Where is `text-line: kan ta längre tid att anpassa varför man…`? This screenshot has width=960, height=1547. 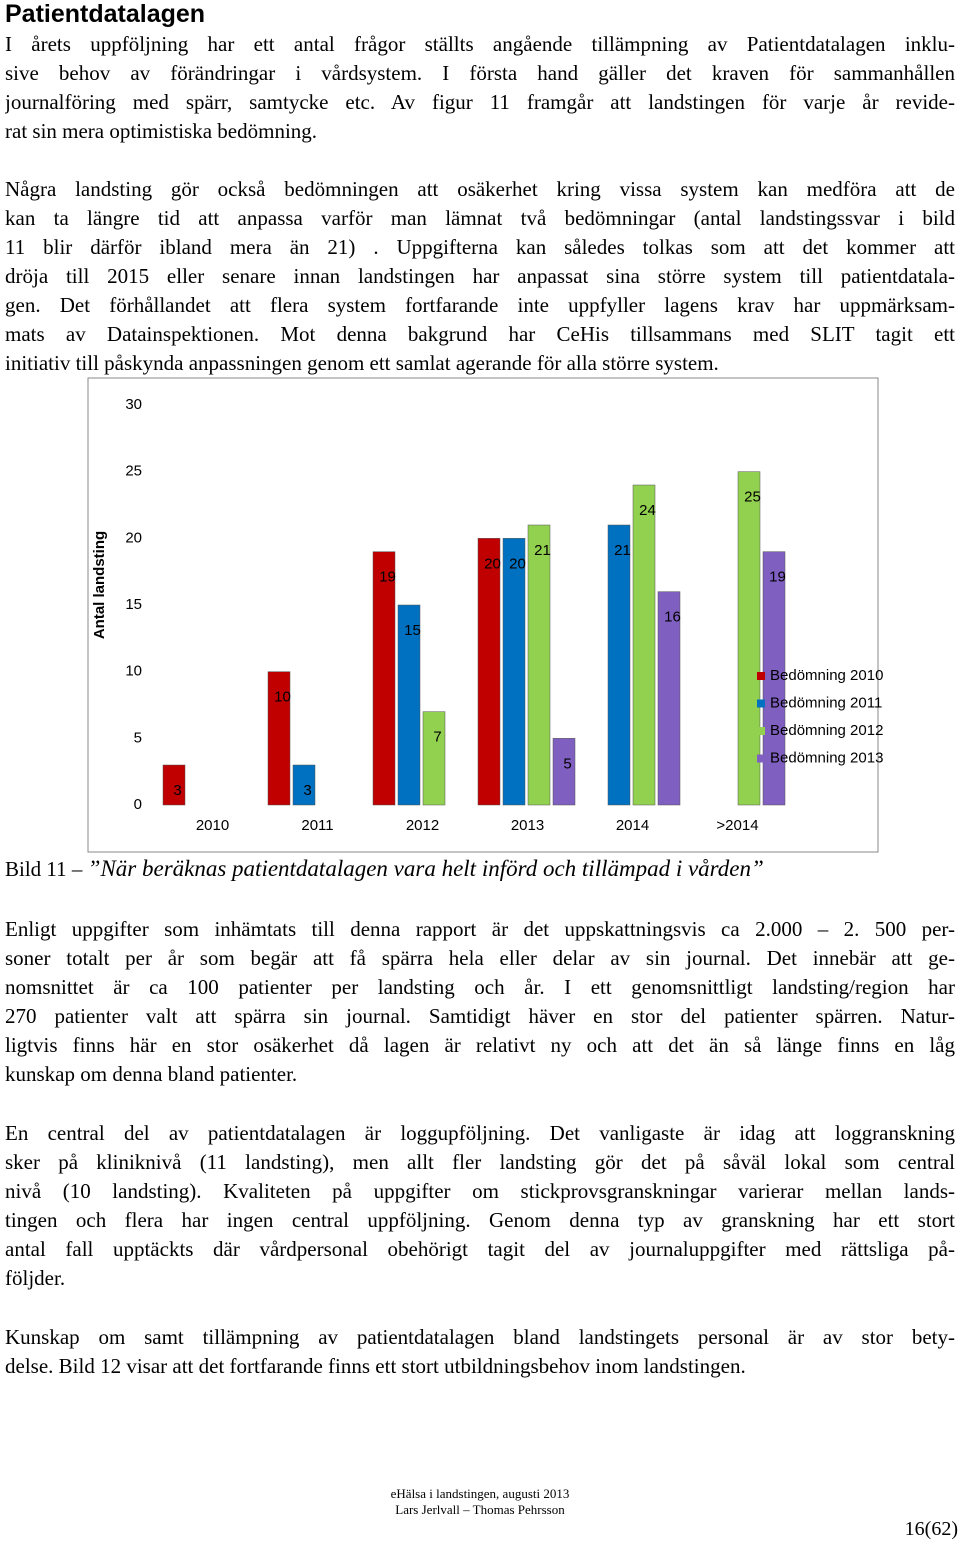 text-line: kan ta längre tid att anpassa varför man… is located at coordinates (480, 218).